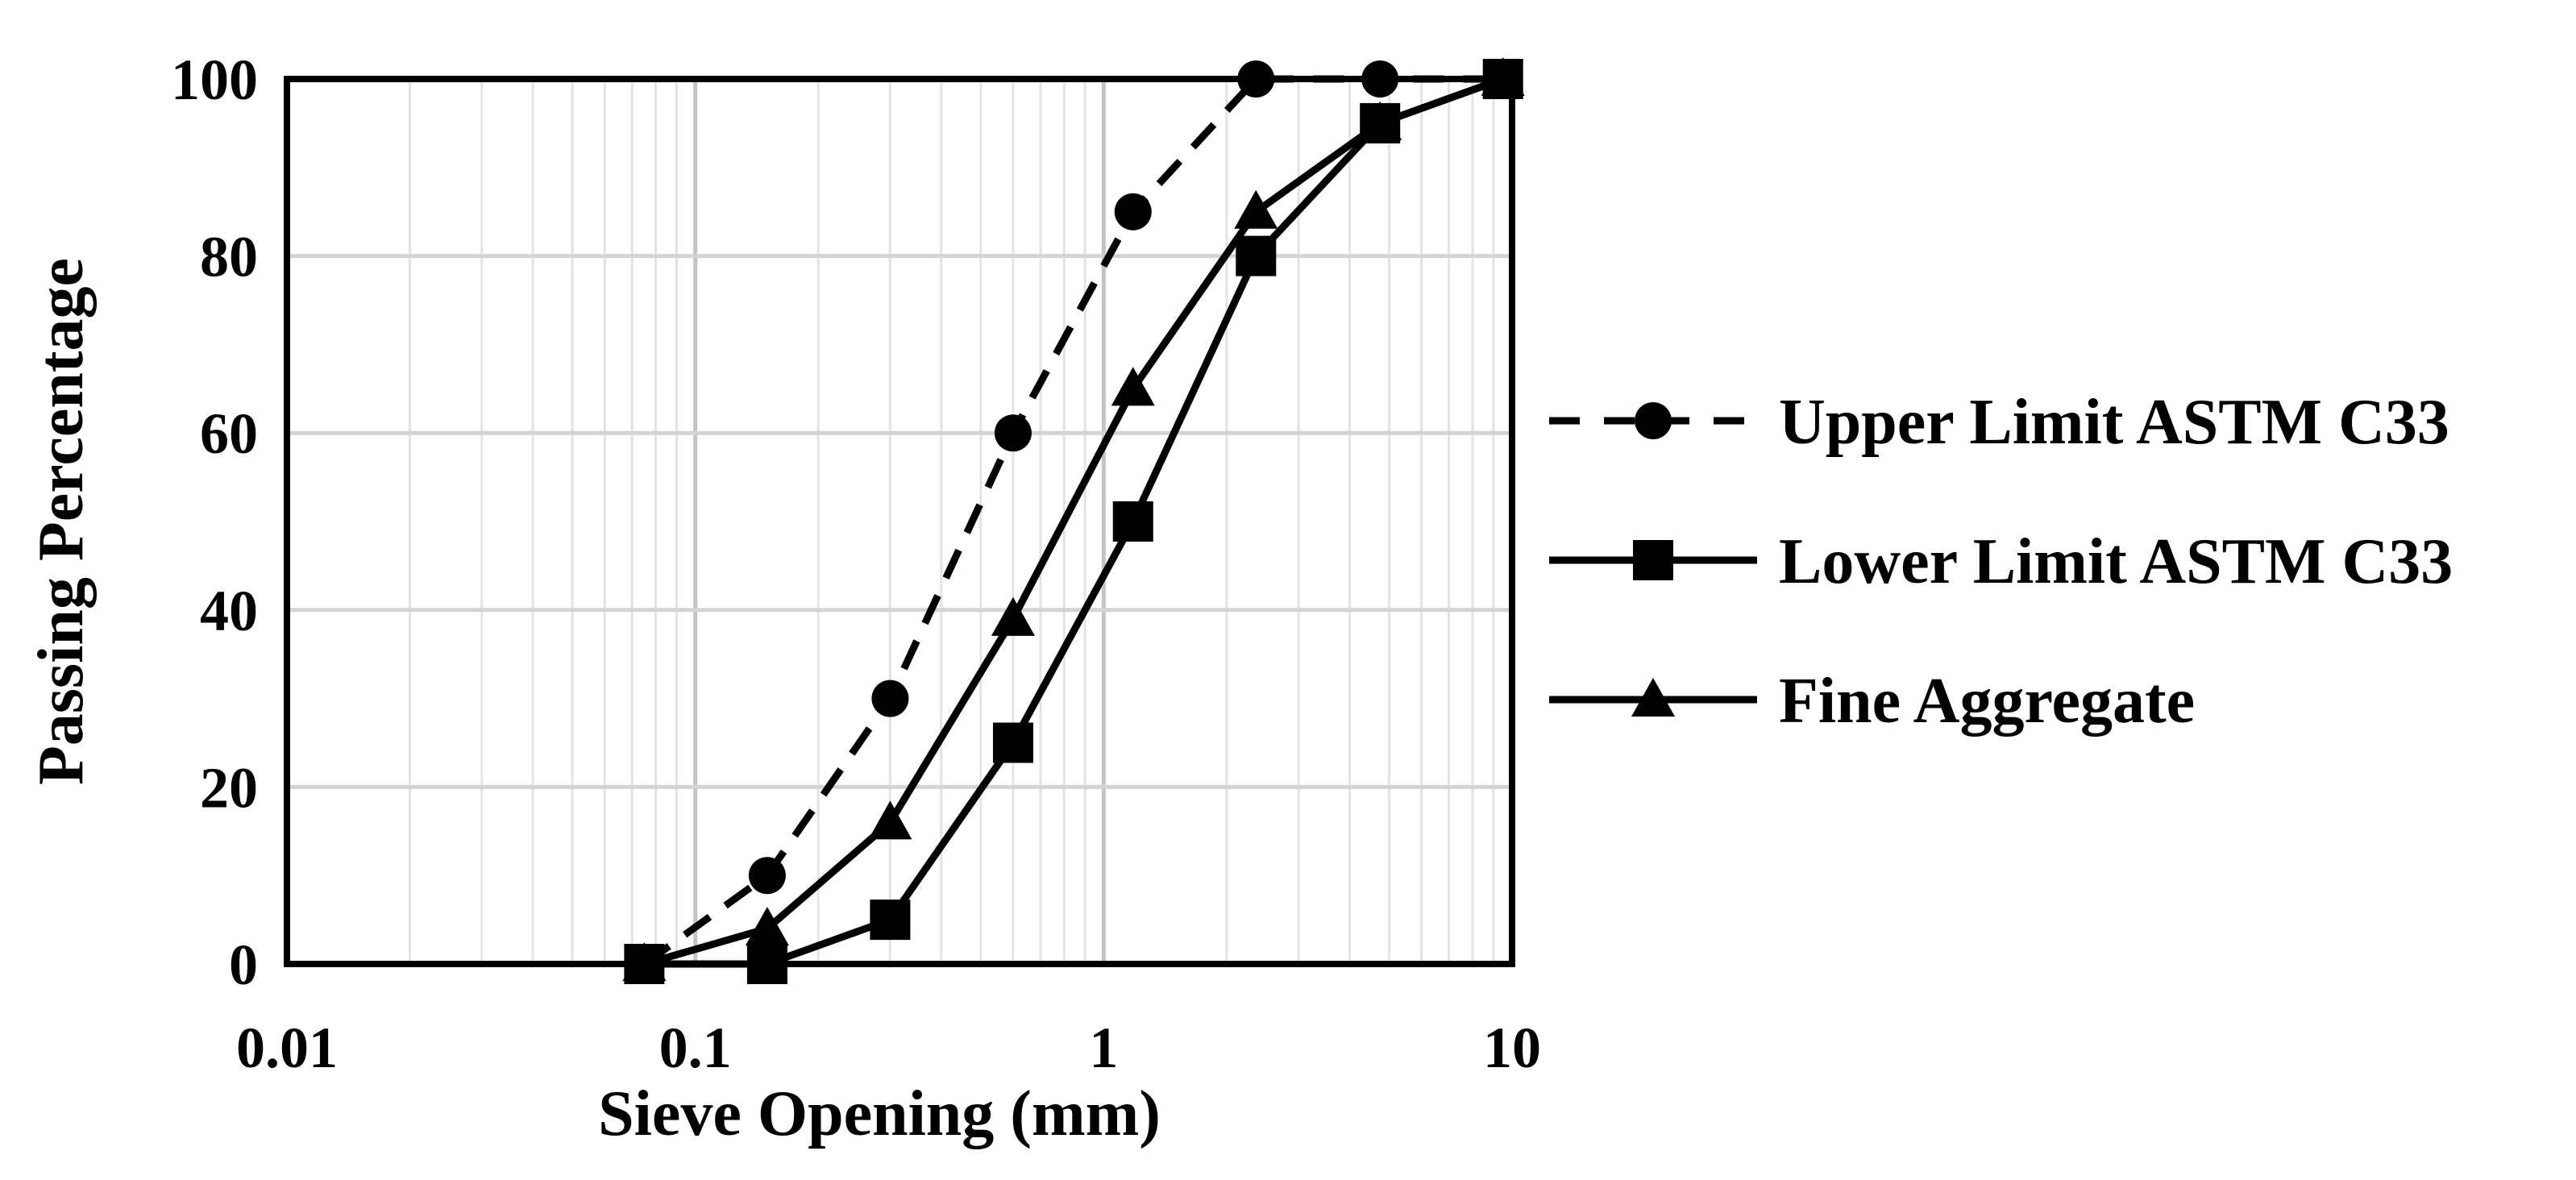  Describe the element at coordinates (287, 1048) in the screenshot. I see `x-tick-label: 0.01` at that location.